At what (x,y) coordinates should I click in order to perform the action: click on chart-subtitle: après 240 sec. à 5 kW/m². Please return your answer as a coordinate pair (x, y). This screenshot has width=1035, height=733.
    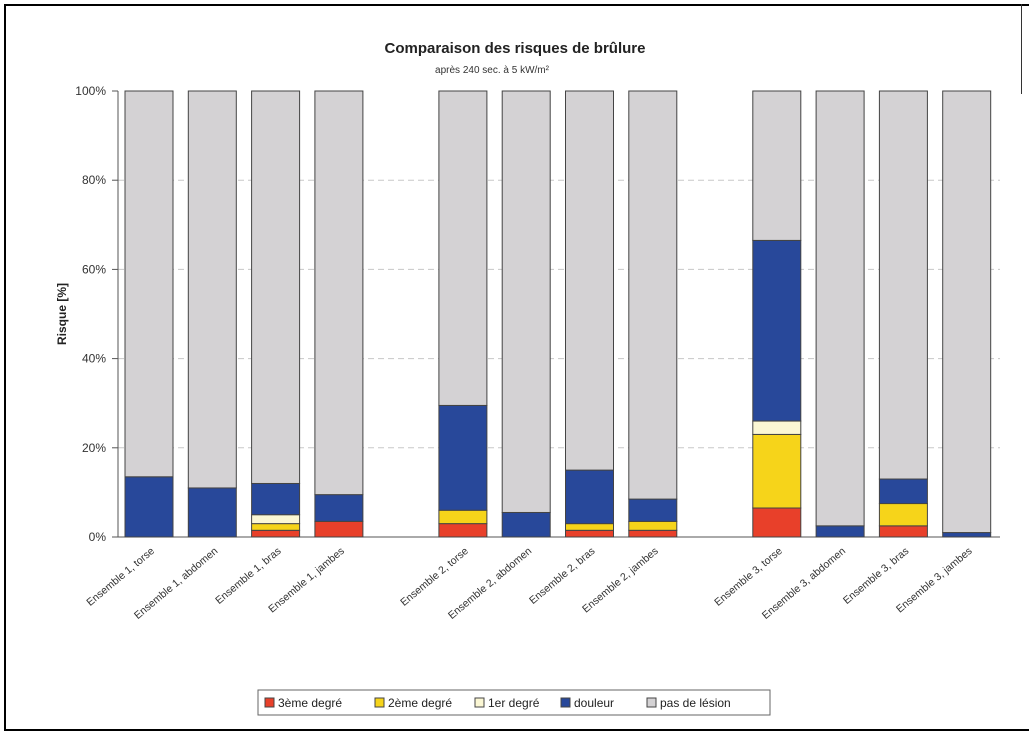
    Looking at the image, I should click on (492, 70).